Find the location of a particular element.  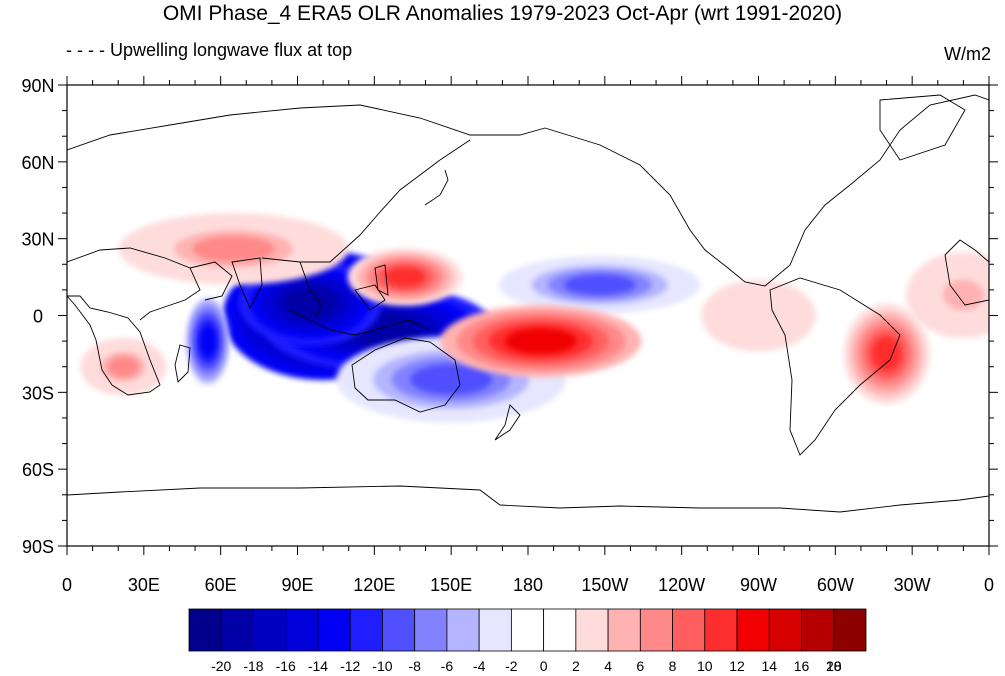

colorbar-label: 18 is located at coordinates (834, 666).